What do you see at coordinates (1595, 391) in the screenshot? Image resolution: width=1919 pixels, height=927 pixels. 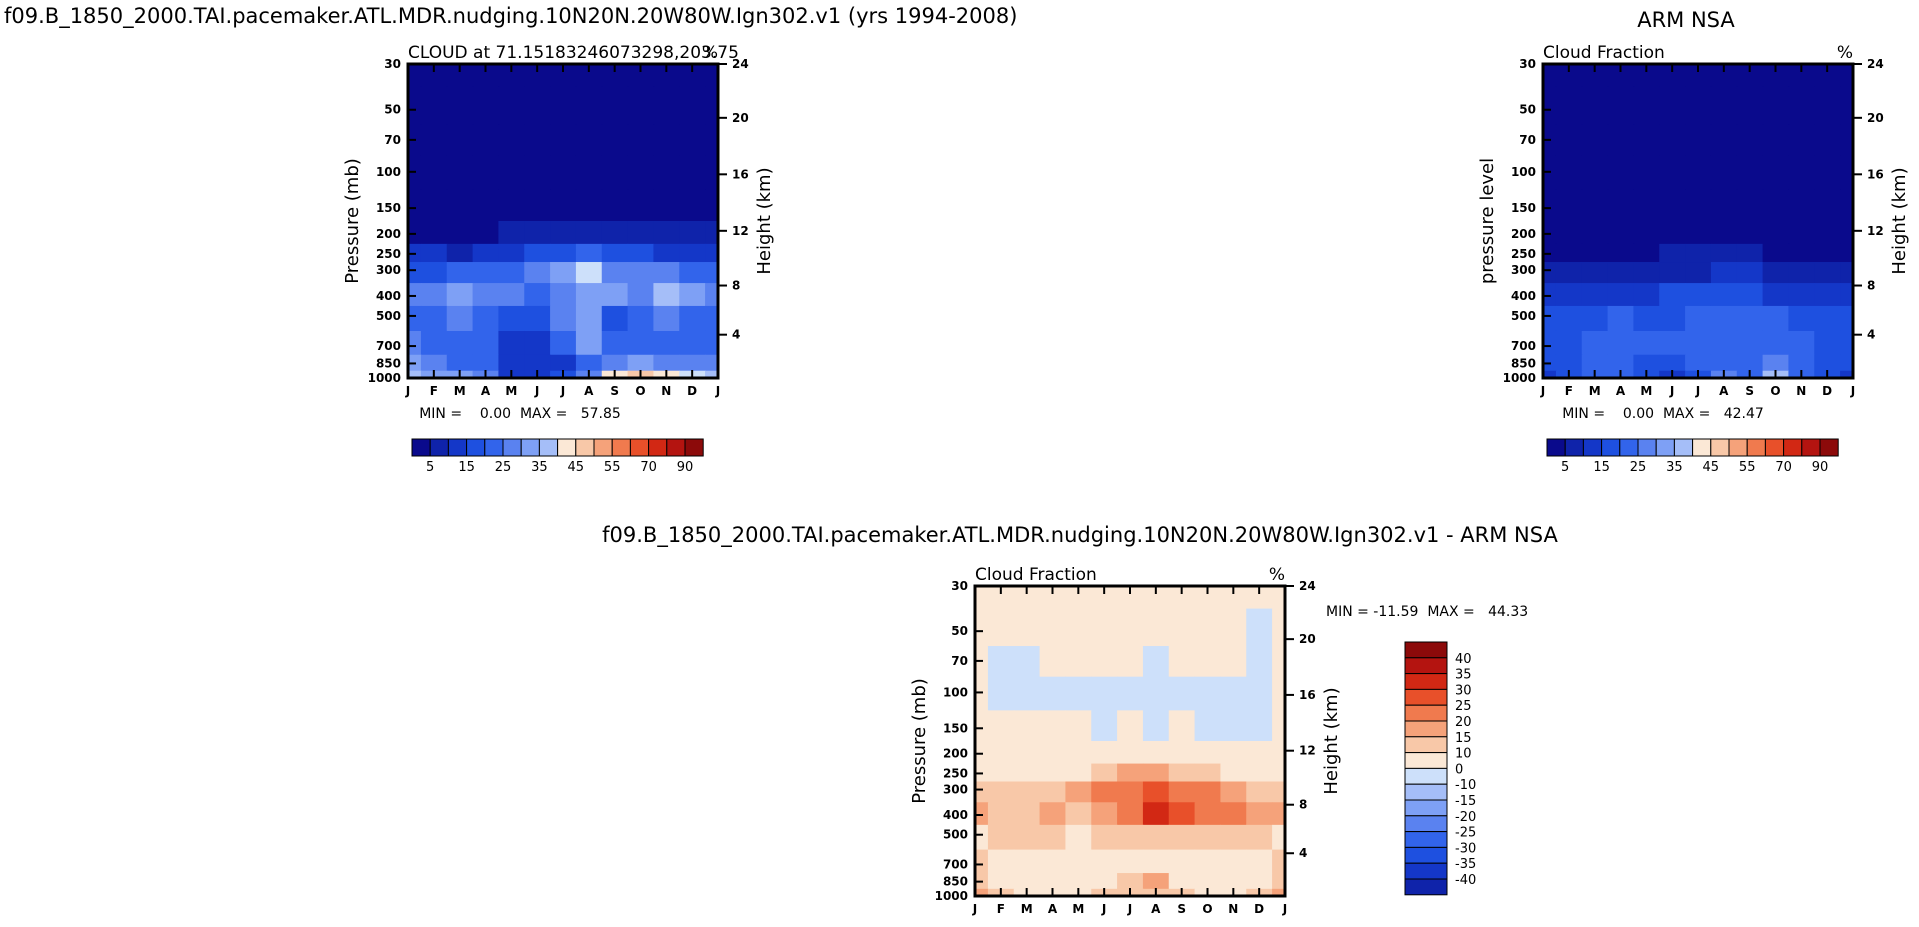 I see `x-tick-label: M` at bounding box center [1595, 391].